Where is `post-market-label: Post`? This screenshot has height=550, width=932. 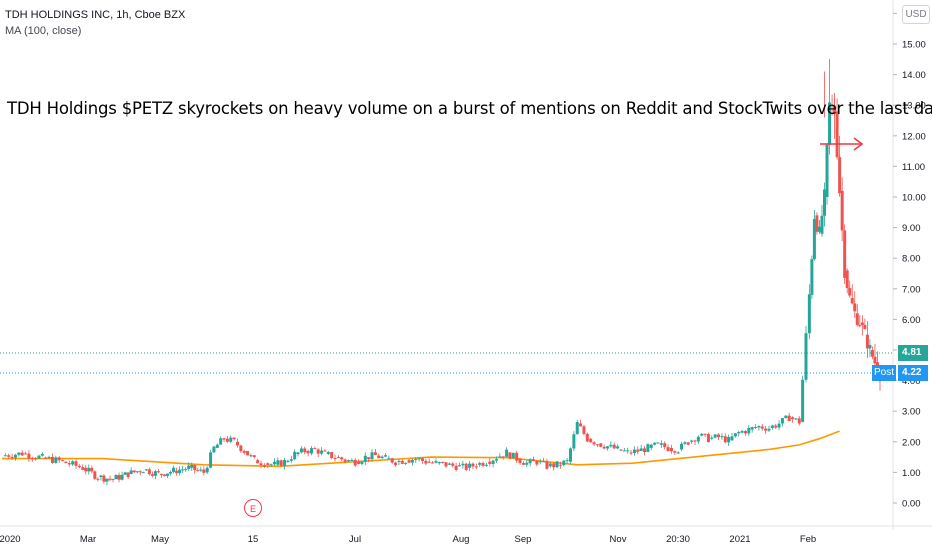 post-market-label: Post is located at coordinates (884, 373).